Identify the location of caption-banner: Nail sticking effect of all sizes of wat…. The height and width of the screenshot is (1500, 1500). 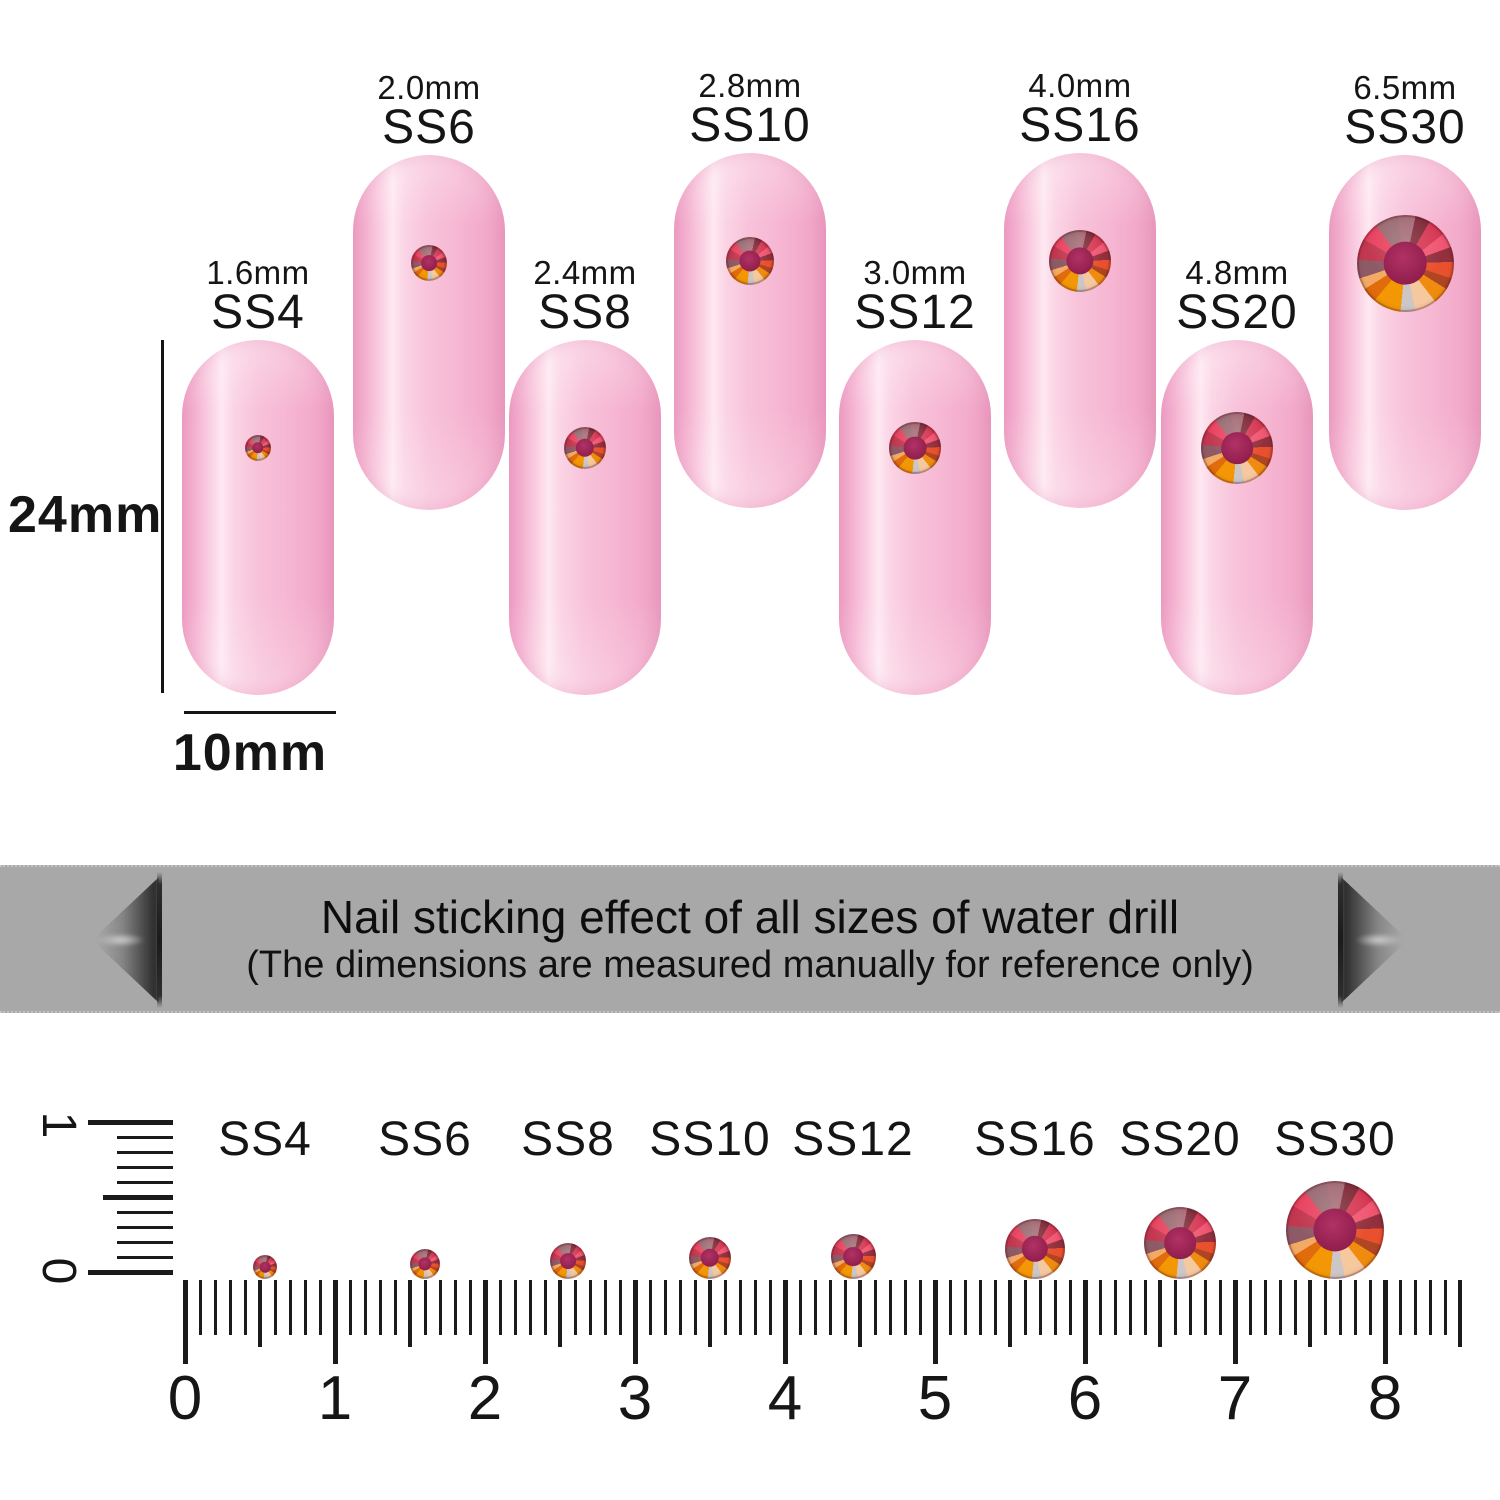
(750, 939).